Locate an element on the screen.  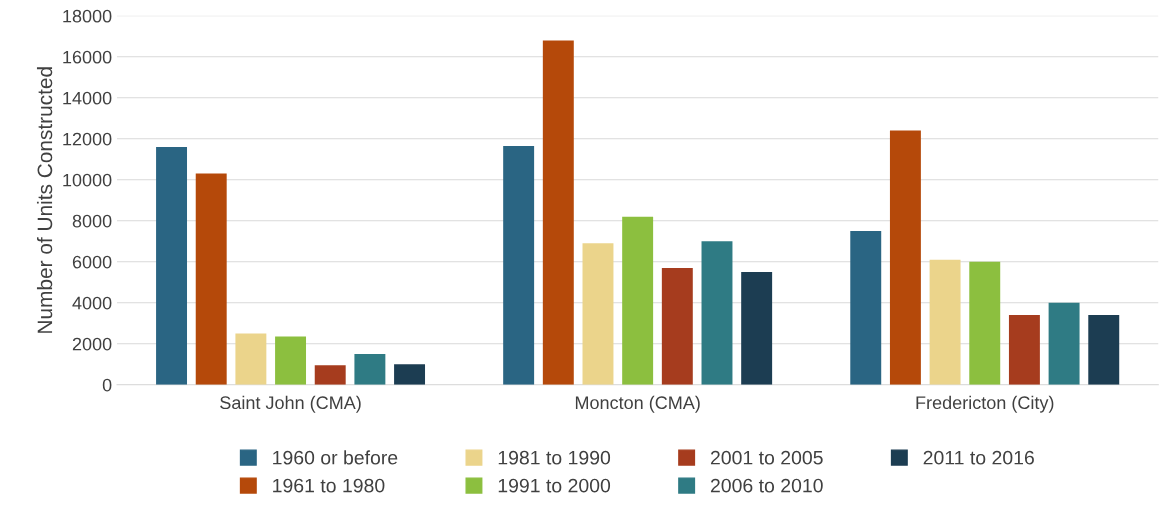
y-tick-label: 8000 is located at coordinates (92, 221).